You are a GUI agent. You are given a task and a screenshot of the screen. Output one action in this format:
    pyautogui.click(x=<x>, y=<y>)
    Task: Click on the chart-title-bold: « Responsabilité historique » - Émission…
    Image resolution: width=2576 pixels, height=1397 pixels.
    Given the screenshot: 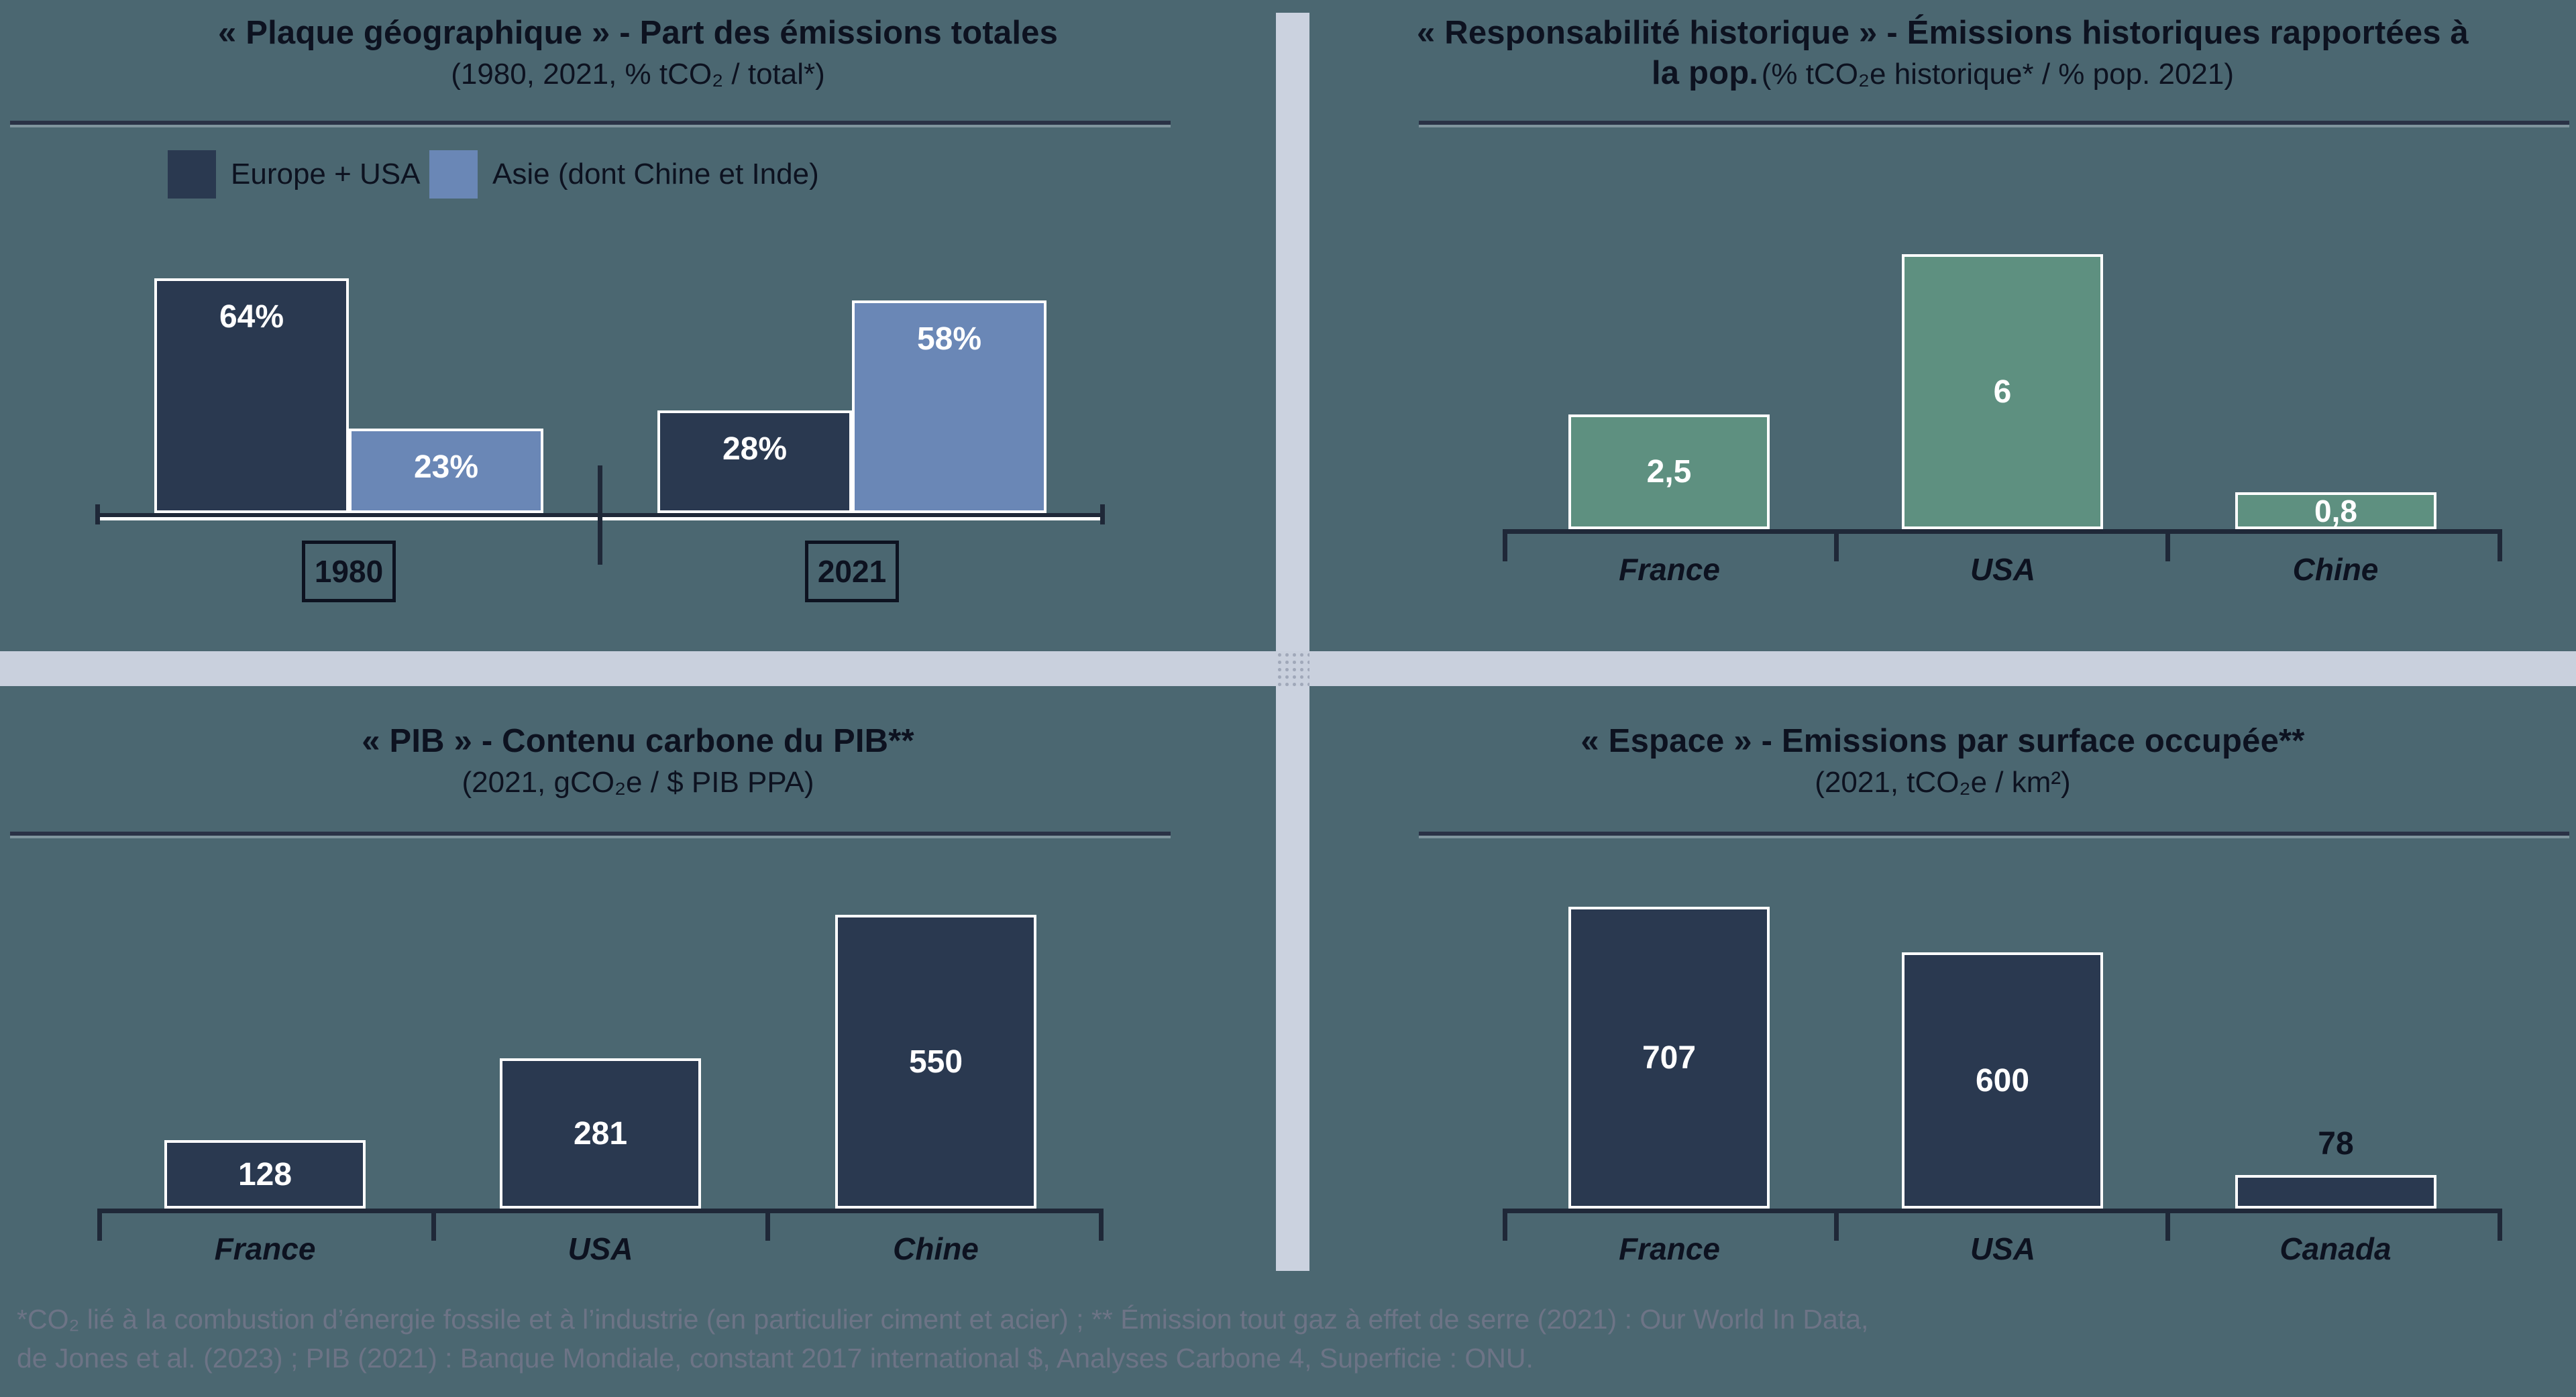 What is the action you would take?
    pyautogui.click(x=1943, y=53)
    